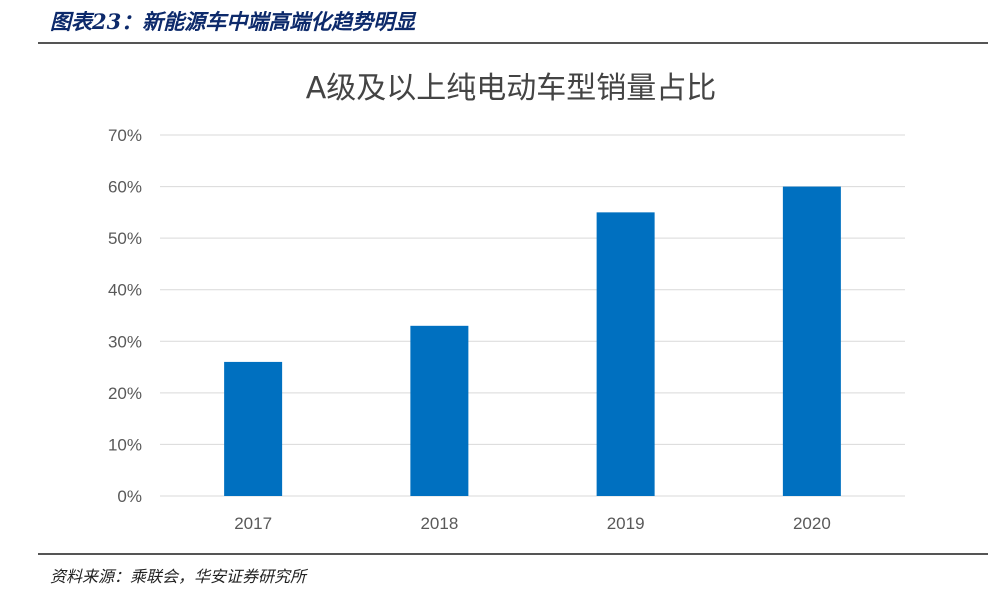 The image size is (1000, 593). Describe the element at coordinates (625, 354) in the screenshot. I see `bar-2019` at that location.